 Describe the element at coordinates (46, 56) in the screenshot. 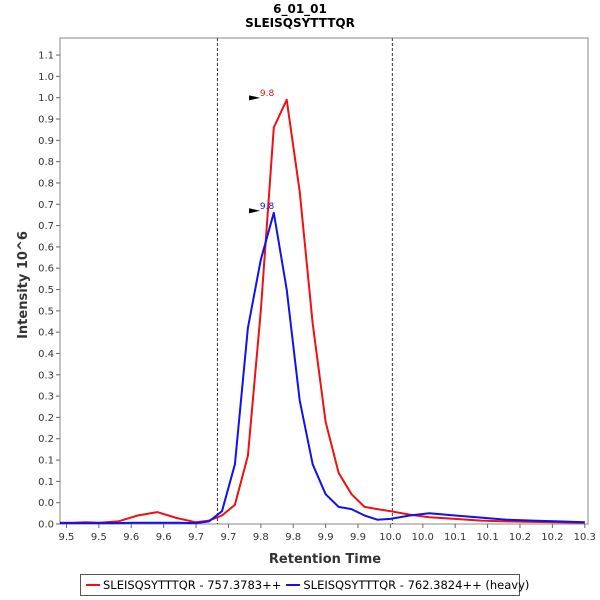

I see `y-tick-label: 1.1` at that location.